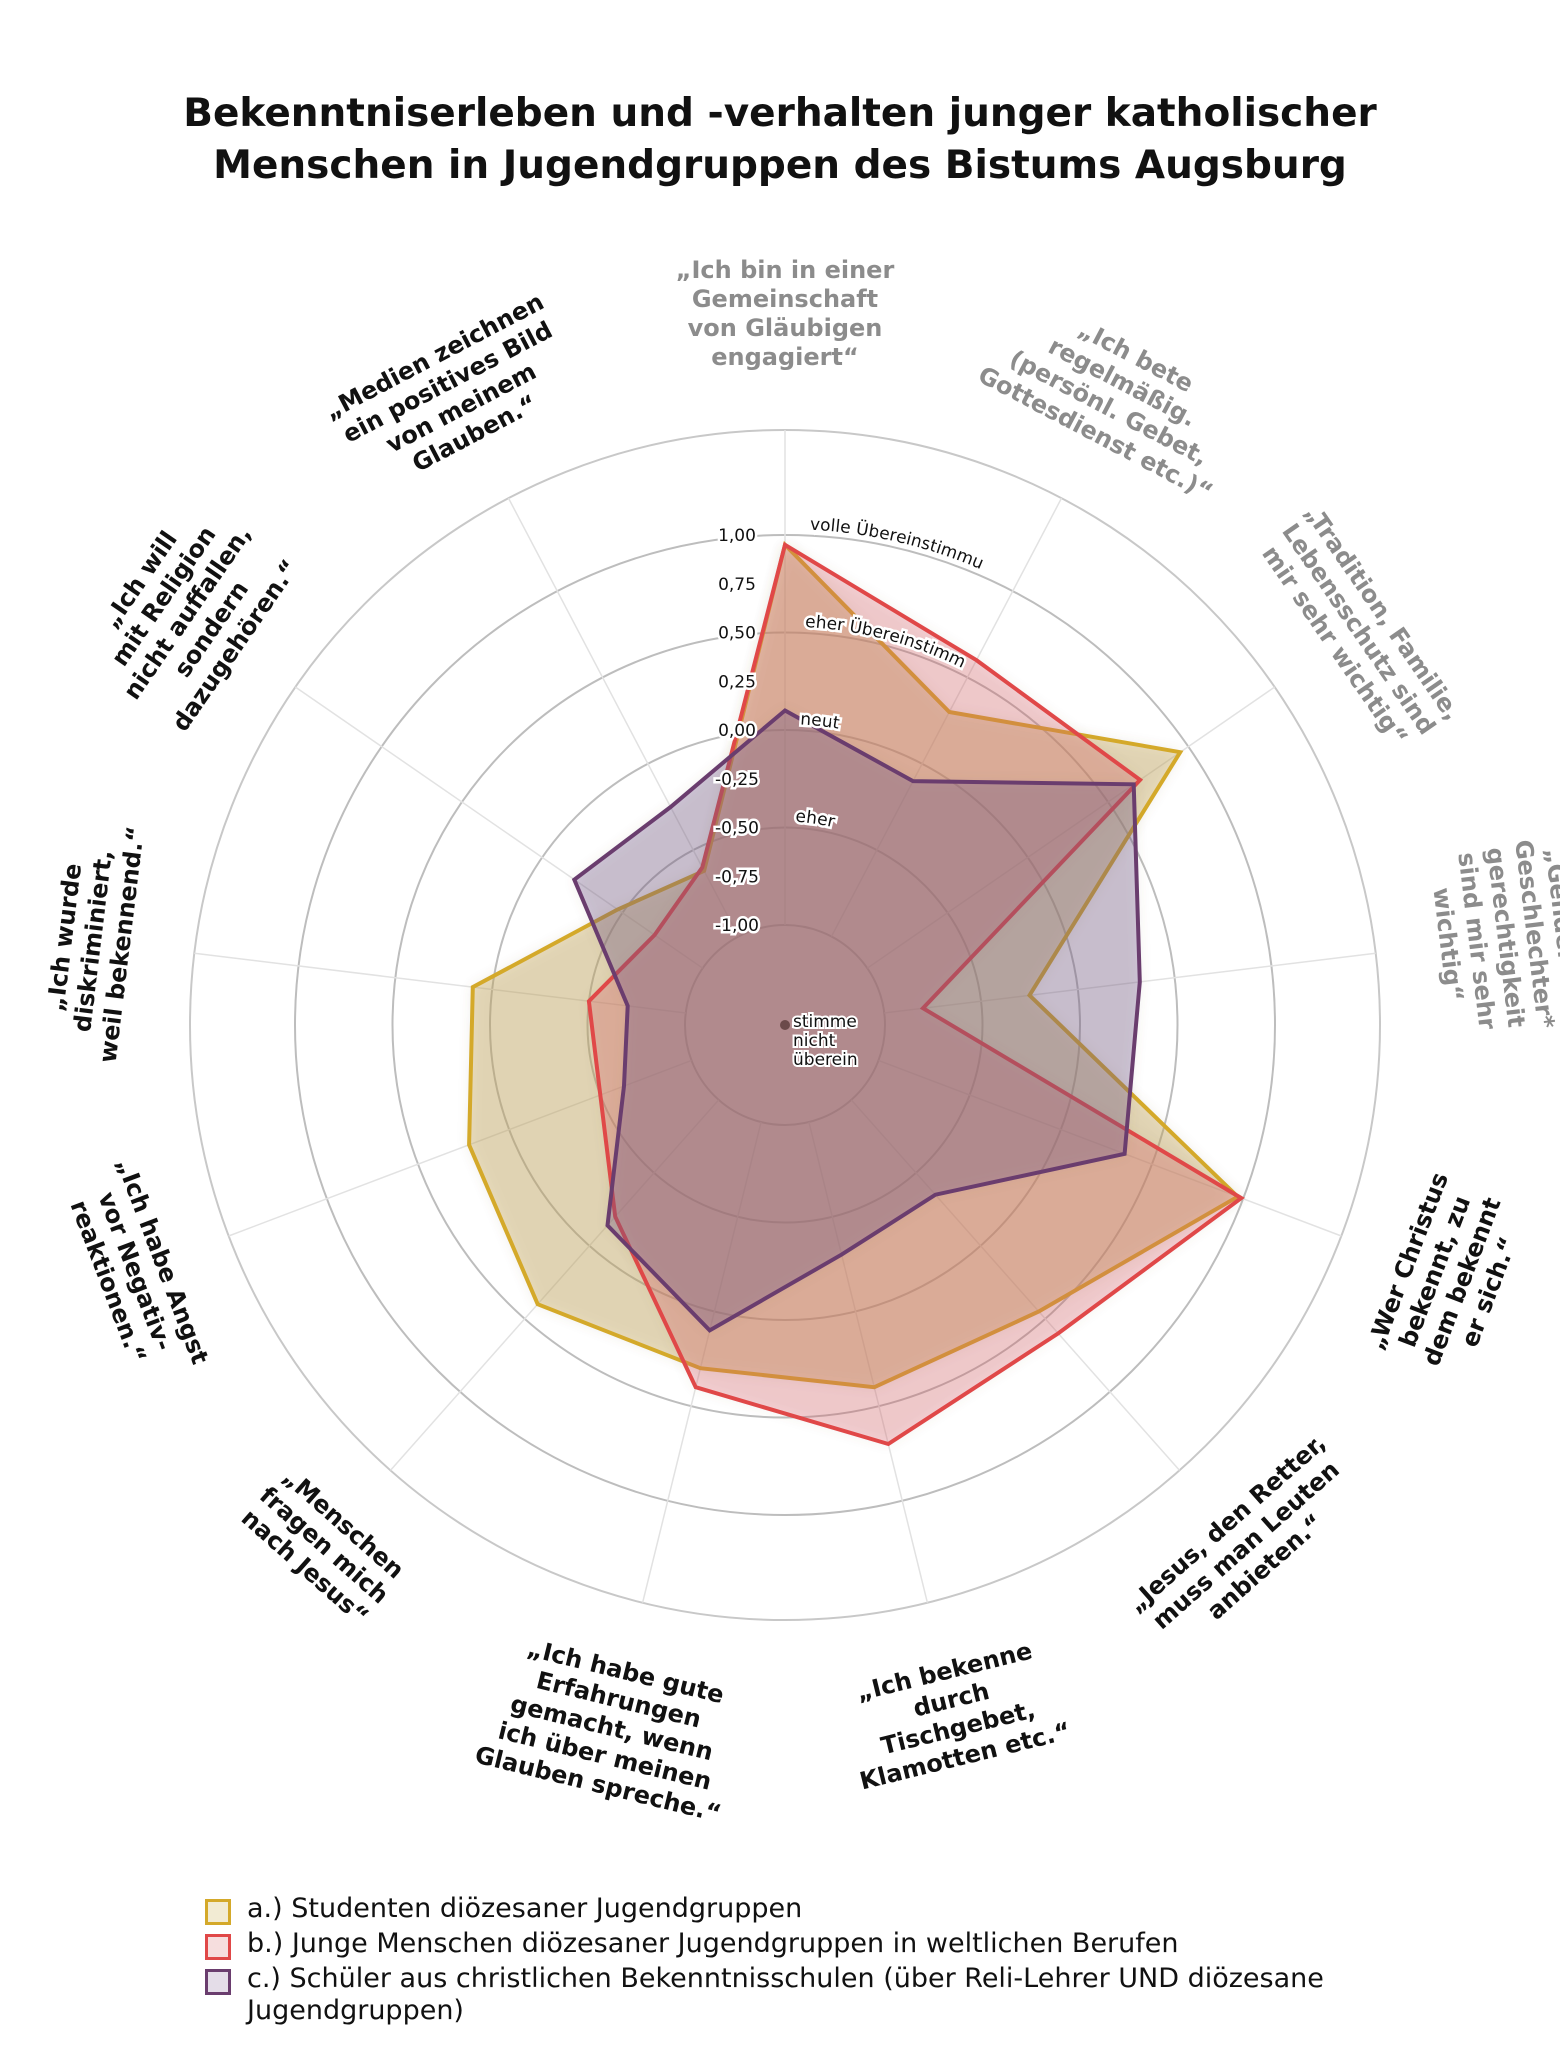  I want to click on tick-label: 1,00, so click(737, 536).